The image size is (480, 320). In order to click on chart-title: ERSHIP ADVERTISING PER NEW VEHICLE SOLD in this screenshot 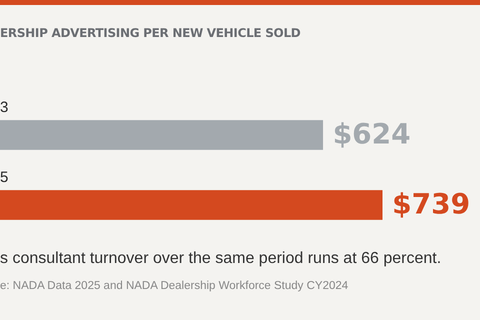, I will do `click(150, 33)`.